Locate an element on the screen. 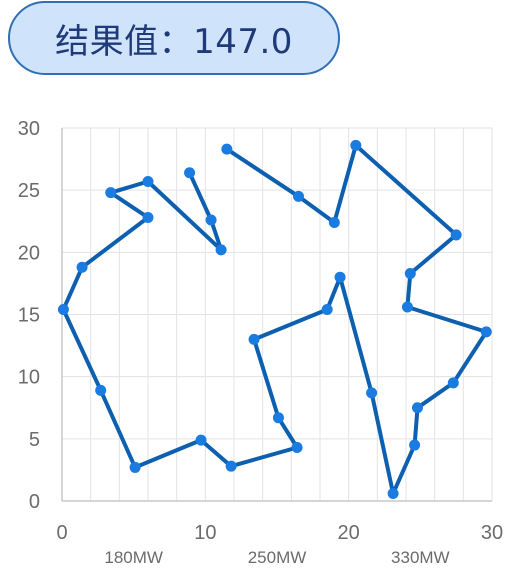  x-tick-label: 20 is located at coordinates (349, 533).